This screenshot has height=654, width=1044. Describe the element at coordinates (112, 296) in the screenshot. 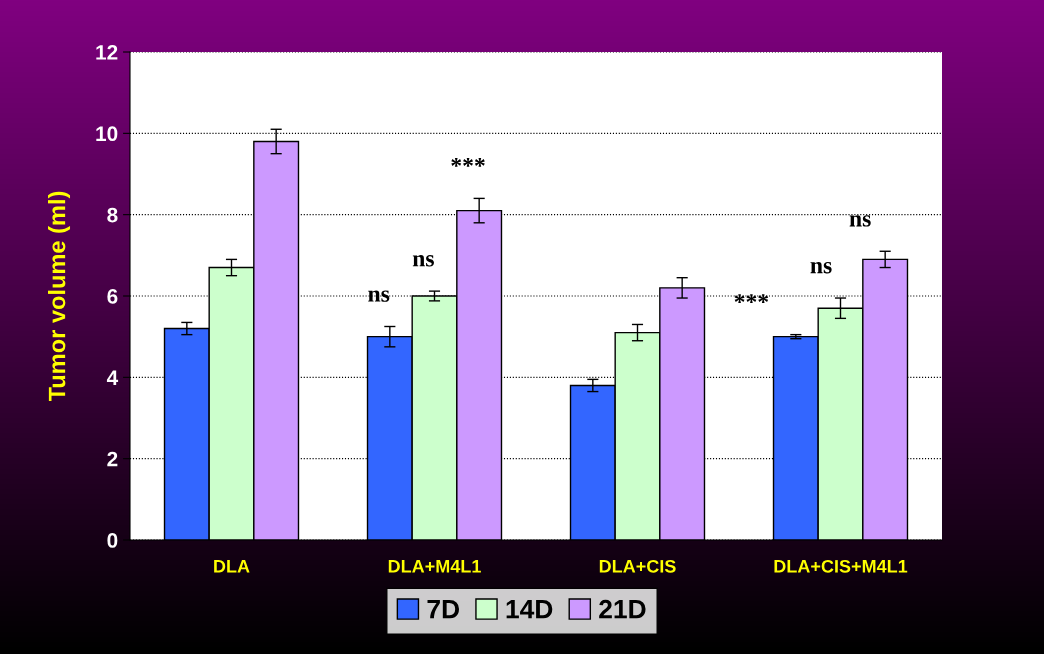

I see `y-tick-label: 6` at that location.